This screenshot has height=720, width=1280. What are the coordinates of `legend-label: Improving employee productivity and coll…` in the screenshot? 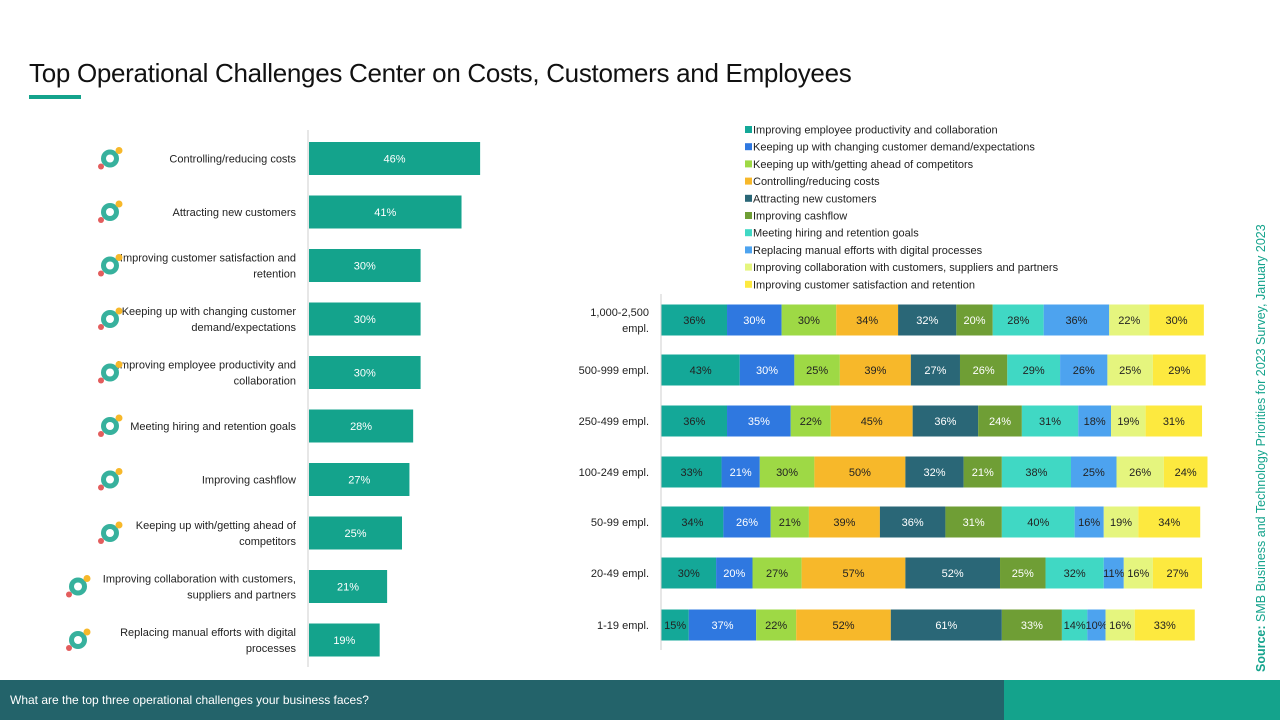 It's located at (875, 131).